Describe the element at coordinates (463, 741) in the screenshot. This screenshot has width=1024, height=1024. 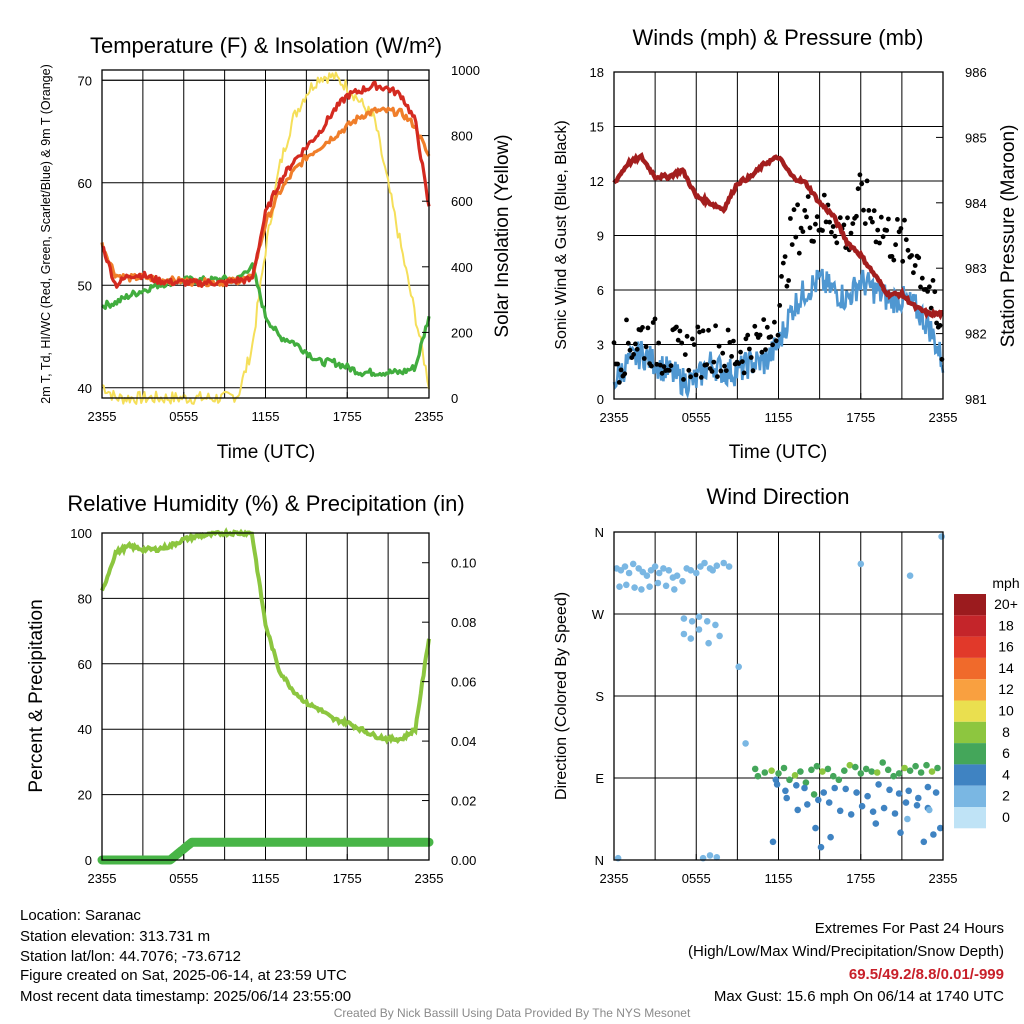
I see `y2-tick-label: 0.04` at that location.